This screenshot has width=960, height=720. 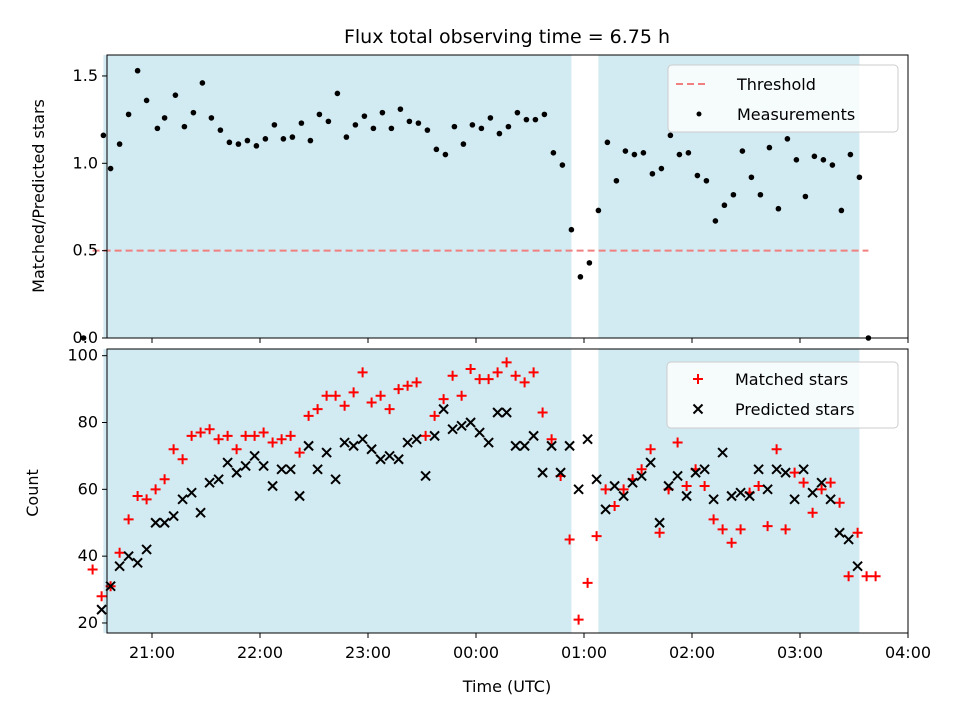 What do you see at coordinates (88, 488) in the screenshot?
I see `y-tick-label: 60` at bounding box center [88, 488].